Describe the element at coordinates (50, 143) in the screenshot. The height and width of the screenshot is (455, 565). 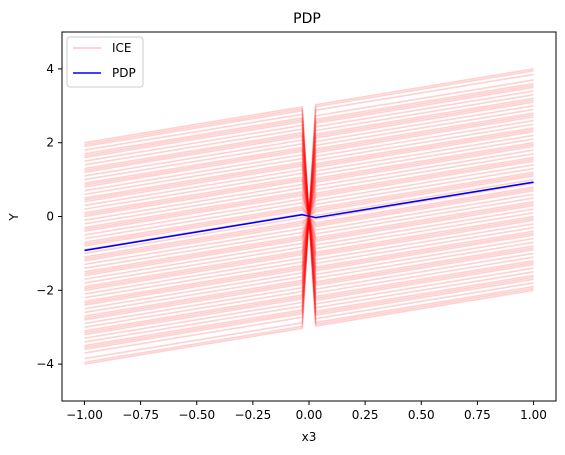
I see `y-tick-label: 2` at that location.